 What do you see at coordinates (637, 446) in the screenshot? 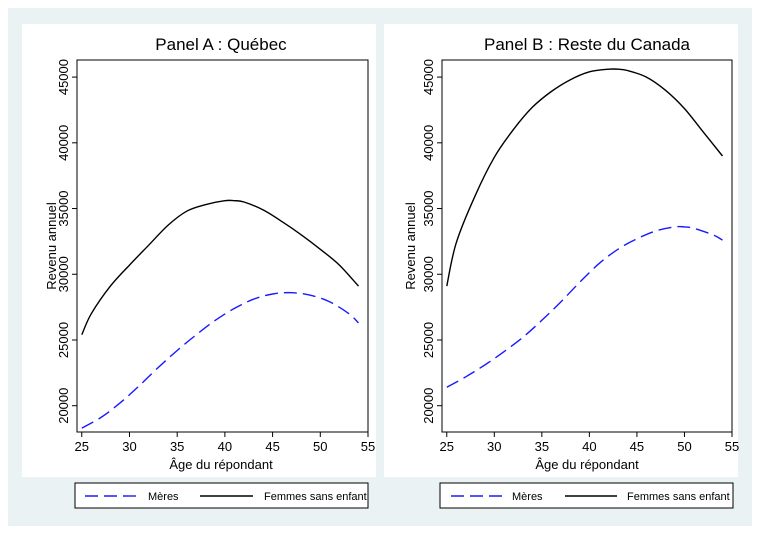
I see `panel-b-x-tick-label: 45` at bounding box center [637, 446].